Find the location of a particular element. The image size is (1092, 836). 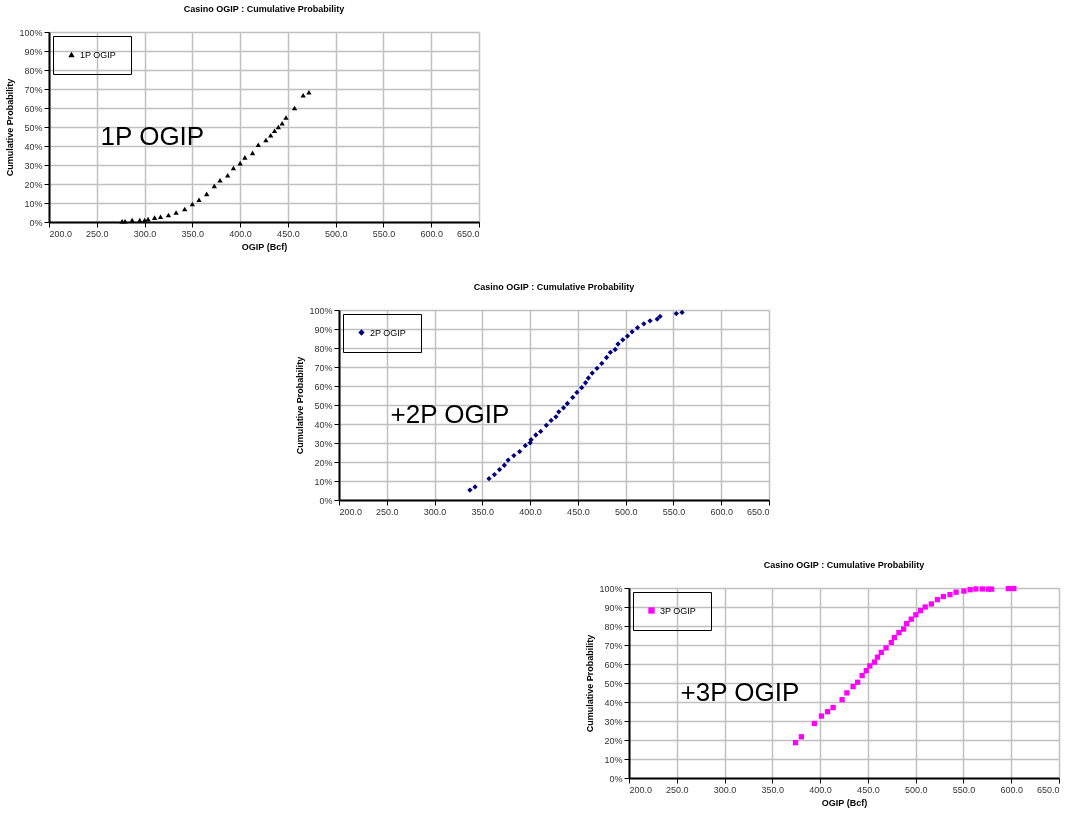

y-tick-label: 50% is located at coordinates (33, 127).